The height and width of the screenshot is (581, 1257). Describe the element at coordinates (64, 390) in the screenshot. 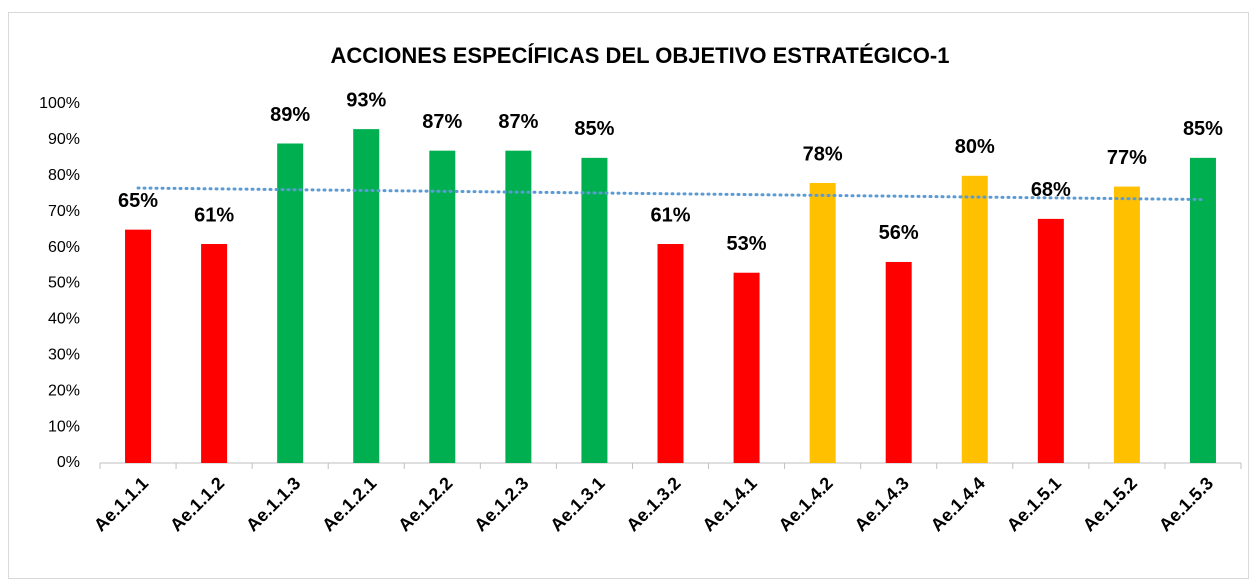

I see `y-tick-label: 20%` at that location.